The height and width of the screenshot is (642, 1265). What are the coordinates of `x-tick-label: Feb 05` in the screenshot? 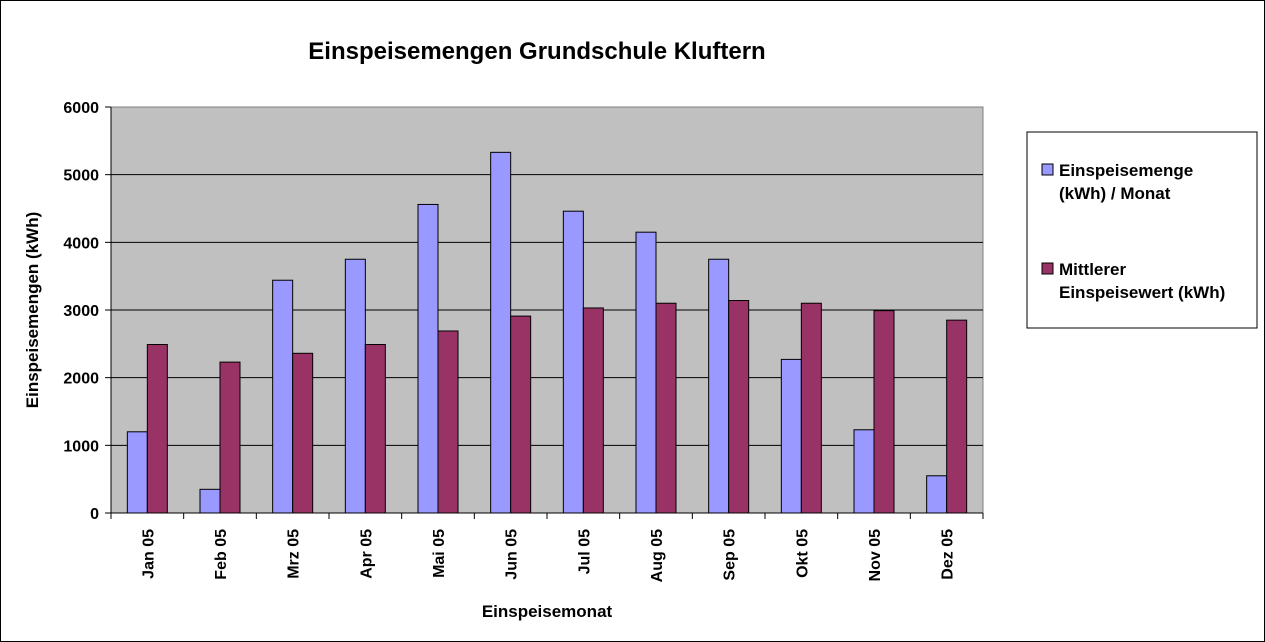 It's located at (221, 554).